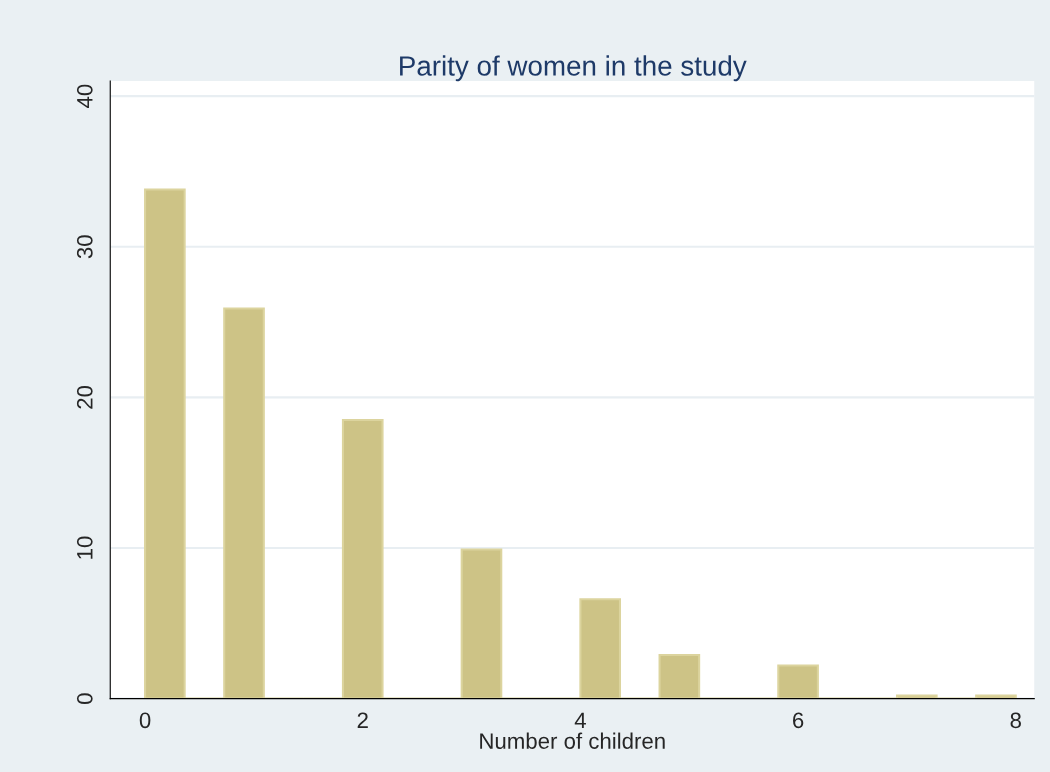  I want to click on y-tick-label: 20, so click(84, 397).